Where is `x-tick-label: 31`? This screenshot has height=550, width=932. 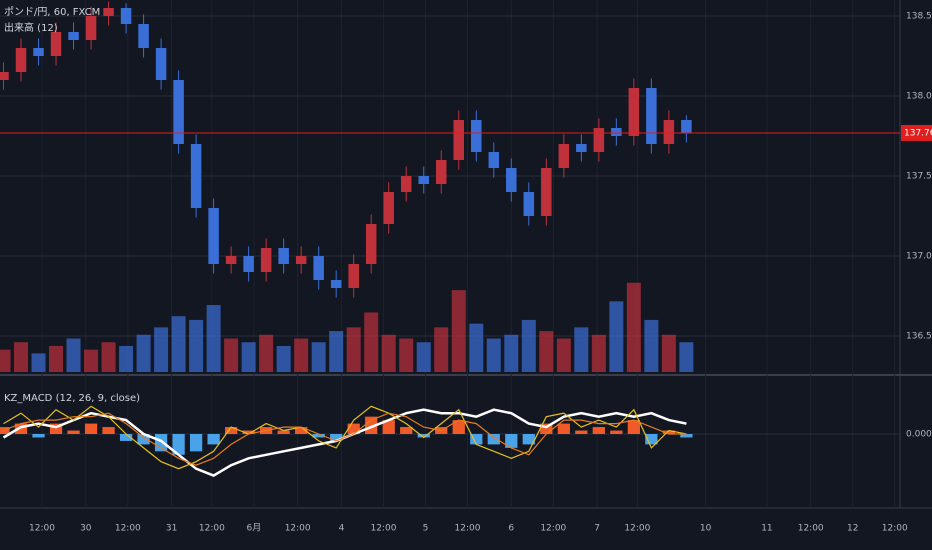
x-tick-label: 31 is located at coordinates (171, 529).